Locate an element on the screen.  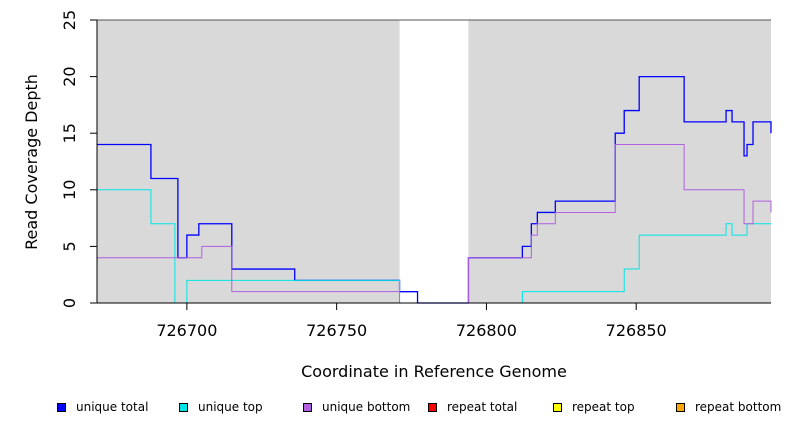
legend-item-repeat-total: repeat total is located at coordinates (472, 407).